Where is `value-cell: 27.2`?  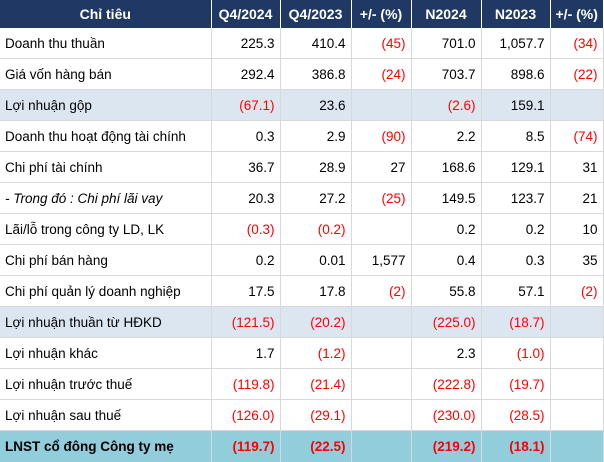 value-cell: 27.2 is located at coordinates (315, 198).